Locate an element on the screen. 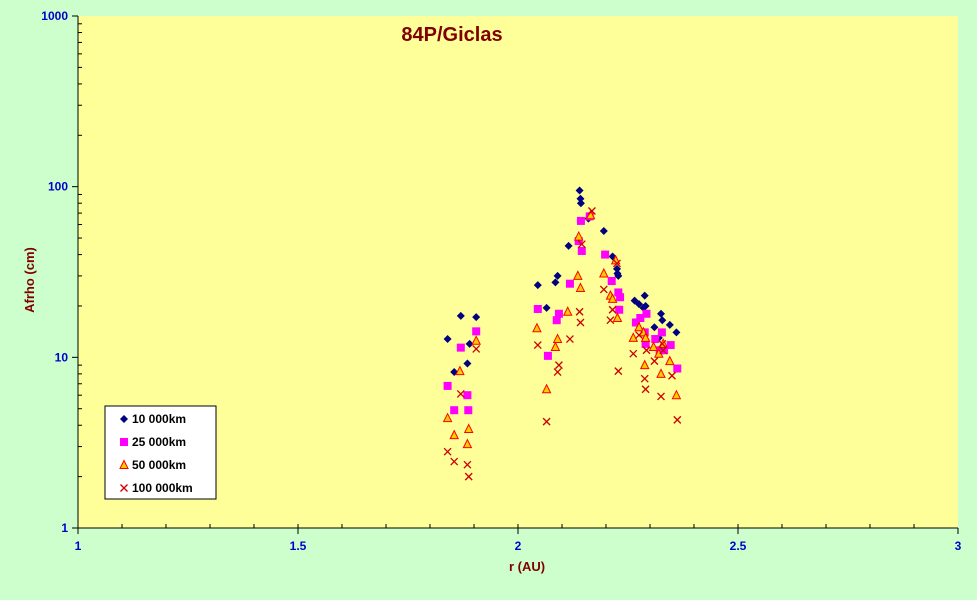  x-tick-label: 2.5 is located at coordinates (738, 546).